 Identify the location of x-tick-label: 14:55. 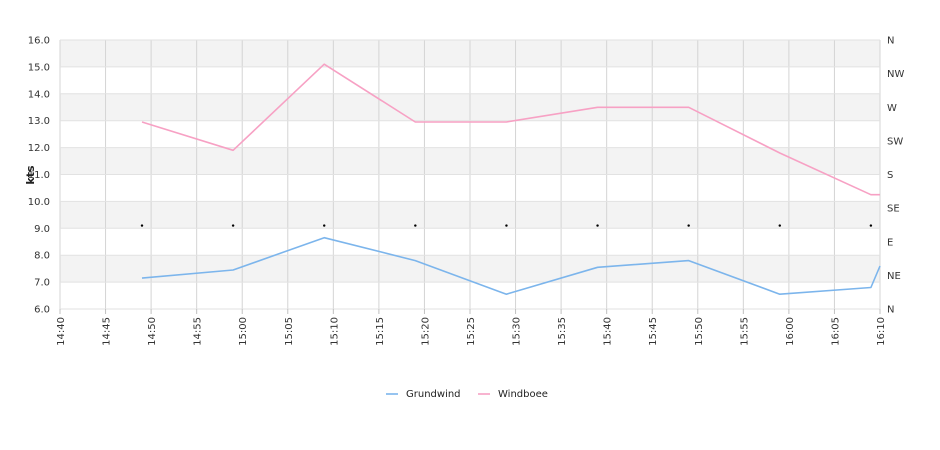
(198, 331).